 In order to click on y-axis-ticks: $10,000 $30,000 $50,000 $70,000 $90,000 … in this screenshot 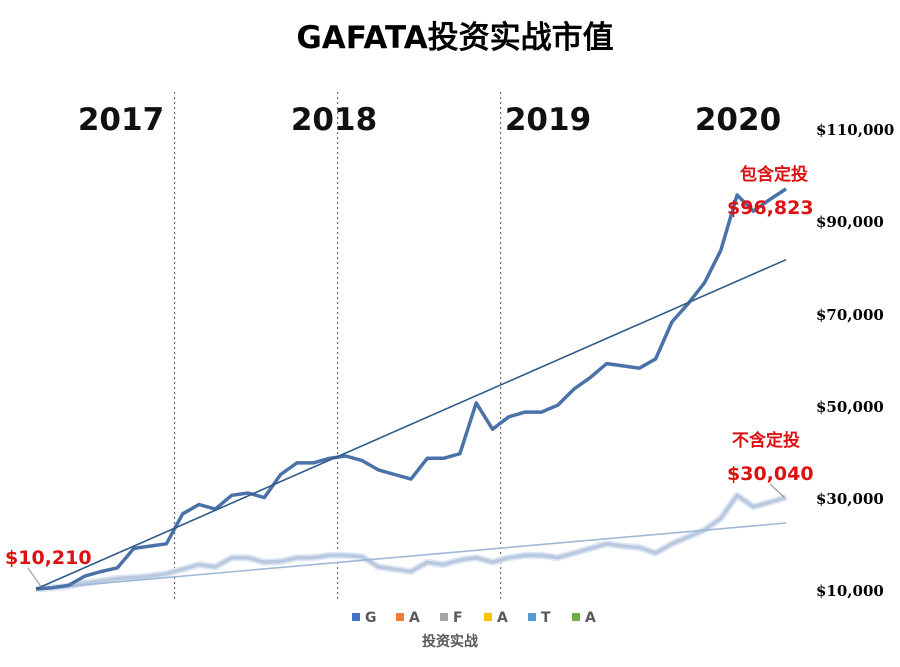, I will do `click(855, 360)`.